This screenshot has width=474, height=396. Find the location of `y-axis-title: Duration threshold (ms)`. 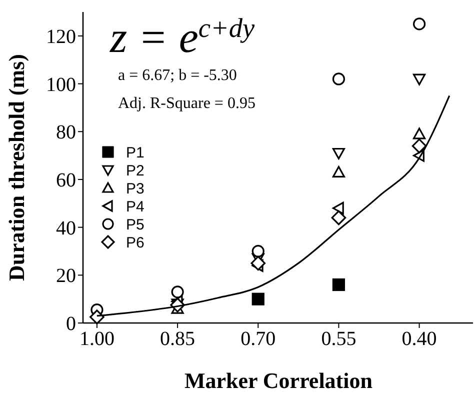

y-axis-title: Duration threshold (ms) is located at coordinates (16, 167).